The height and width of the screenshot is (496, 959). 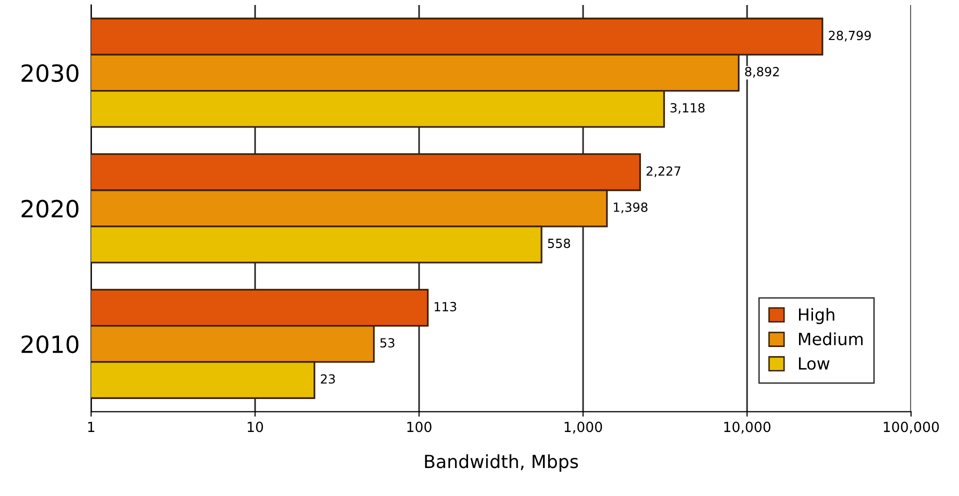 What do you see at coordinates (849, 36) in the screenshot?
I see `data-label: 28,799` at bounding box center [849, 36].